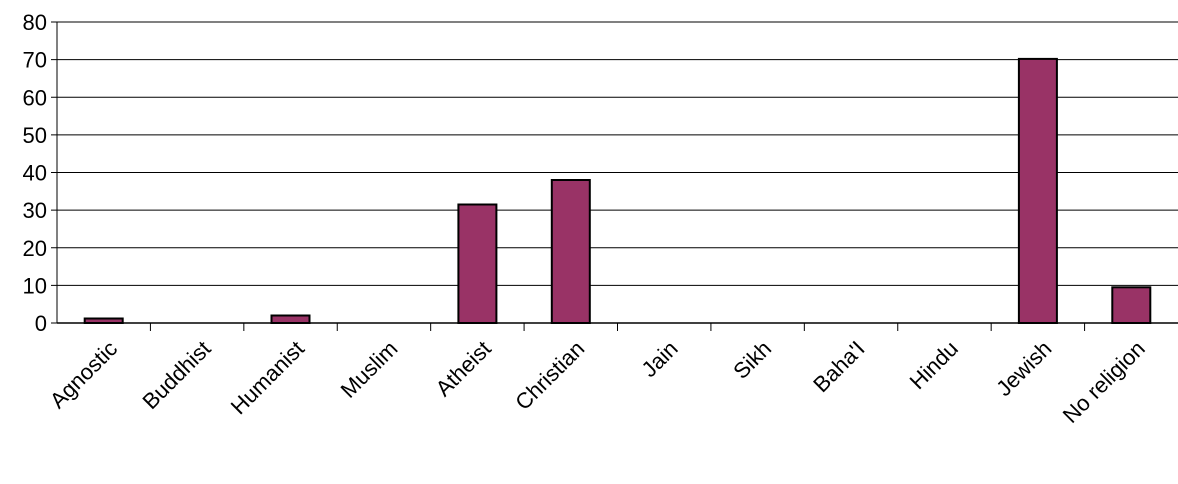  What do you see at coordinates (35, 22) in the screenshot?
I see `y-tick-label: 80` at bounding box center [35, 22].